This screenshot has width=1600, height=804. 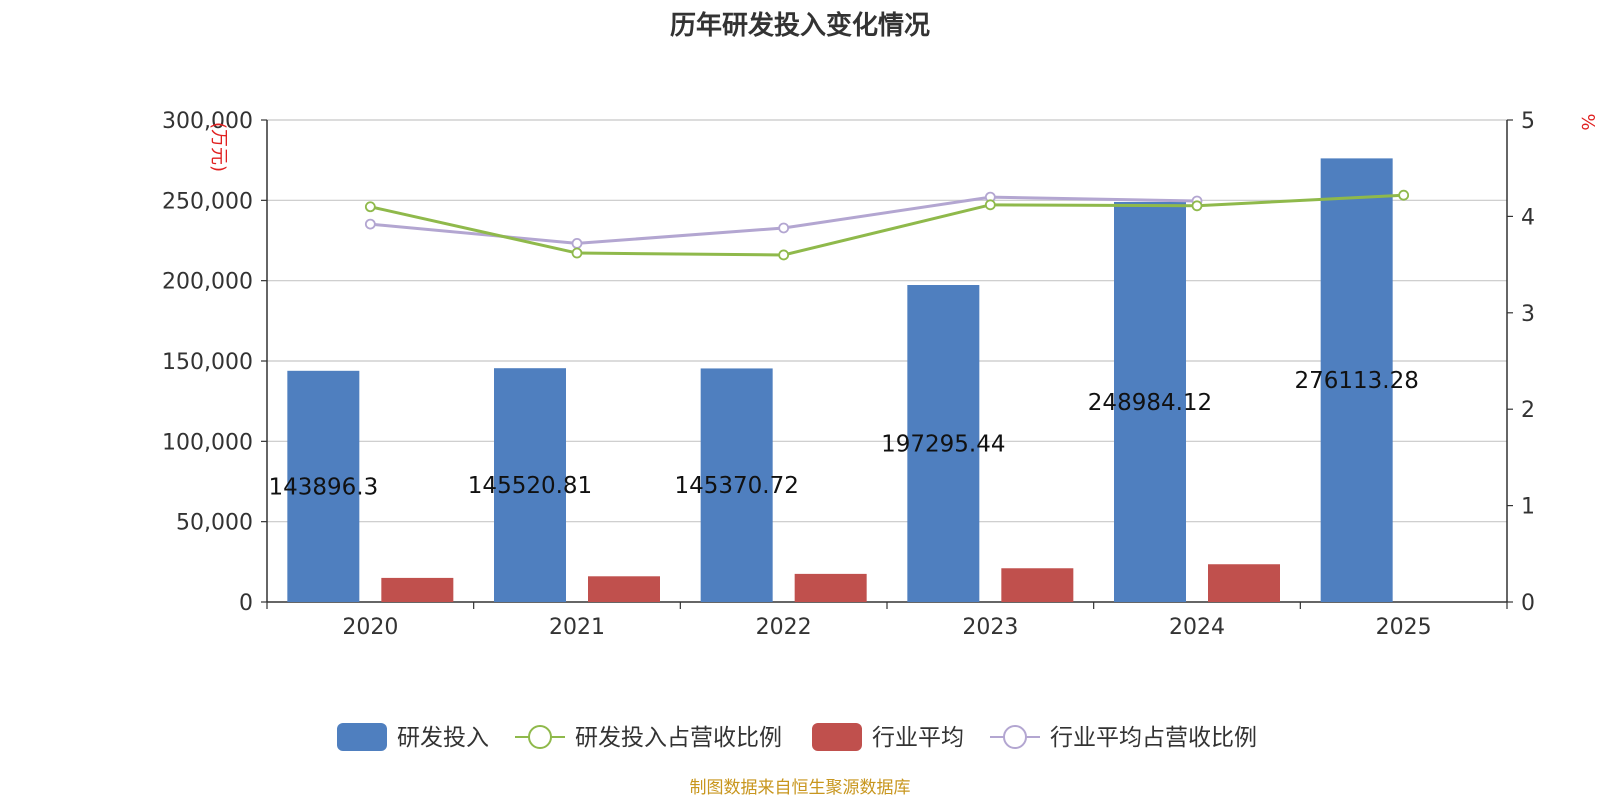 I want to click on legend-label: 研发投入, so click(x=443, y=738).